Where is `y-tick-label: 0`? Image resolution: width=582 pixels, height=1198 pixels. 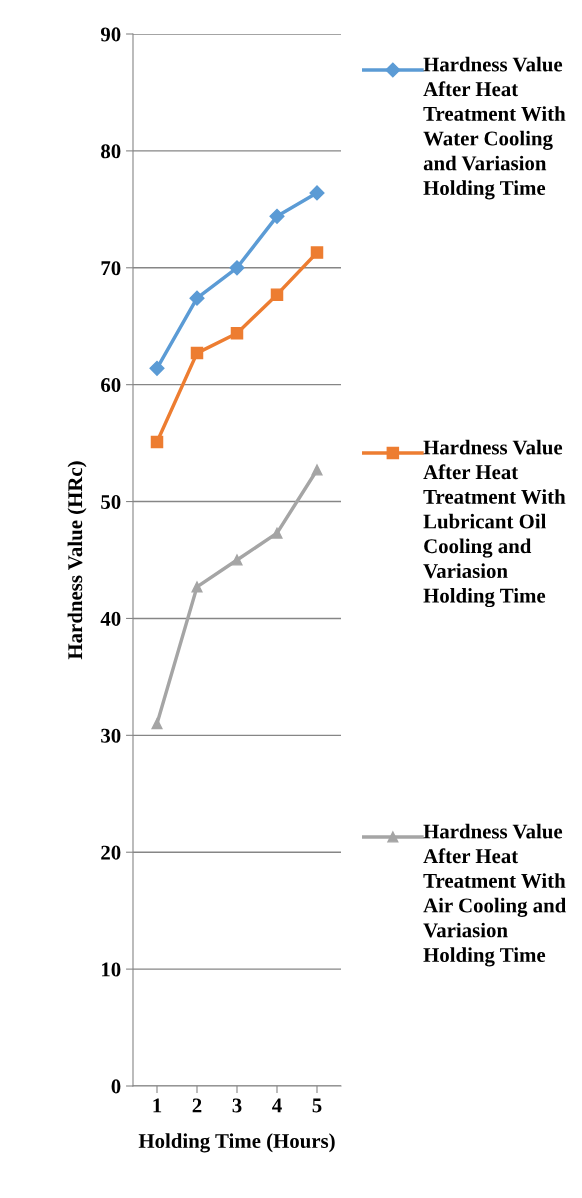
y-tick-label: 0 is located at coordinates (116, 1086).